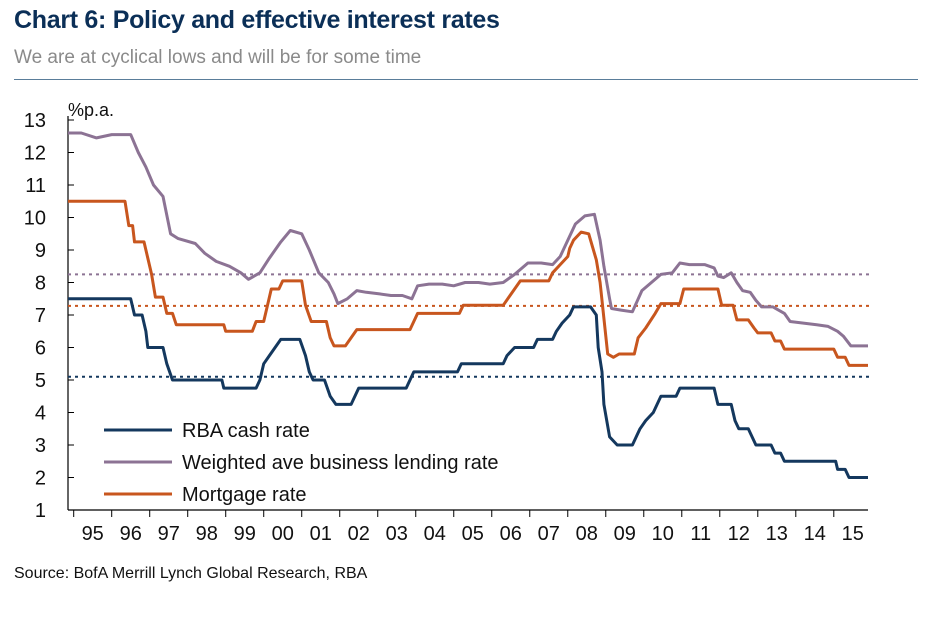 This screenshot has height=620, width=948. I want to click on x-tick-label: 15, so click(853, 534).